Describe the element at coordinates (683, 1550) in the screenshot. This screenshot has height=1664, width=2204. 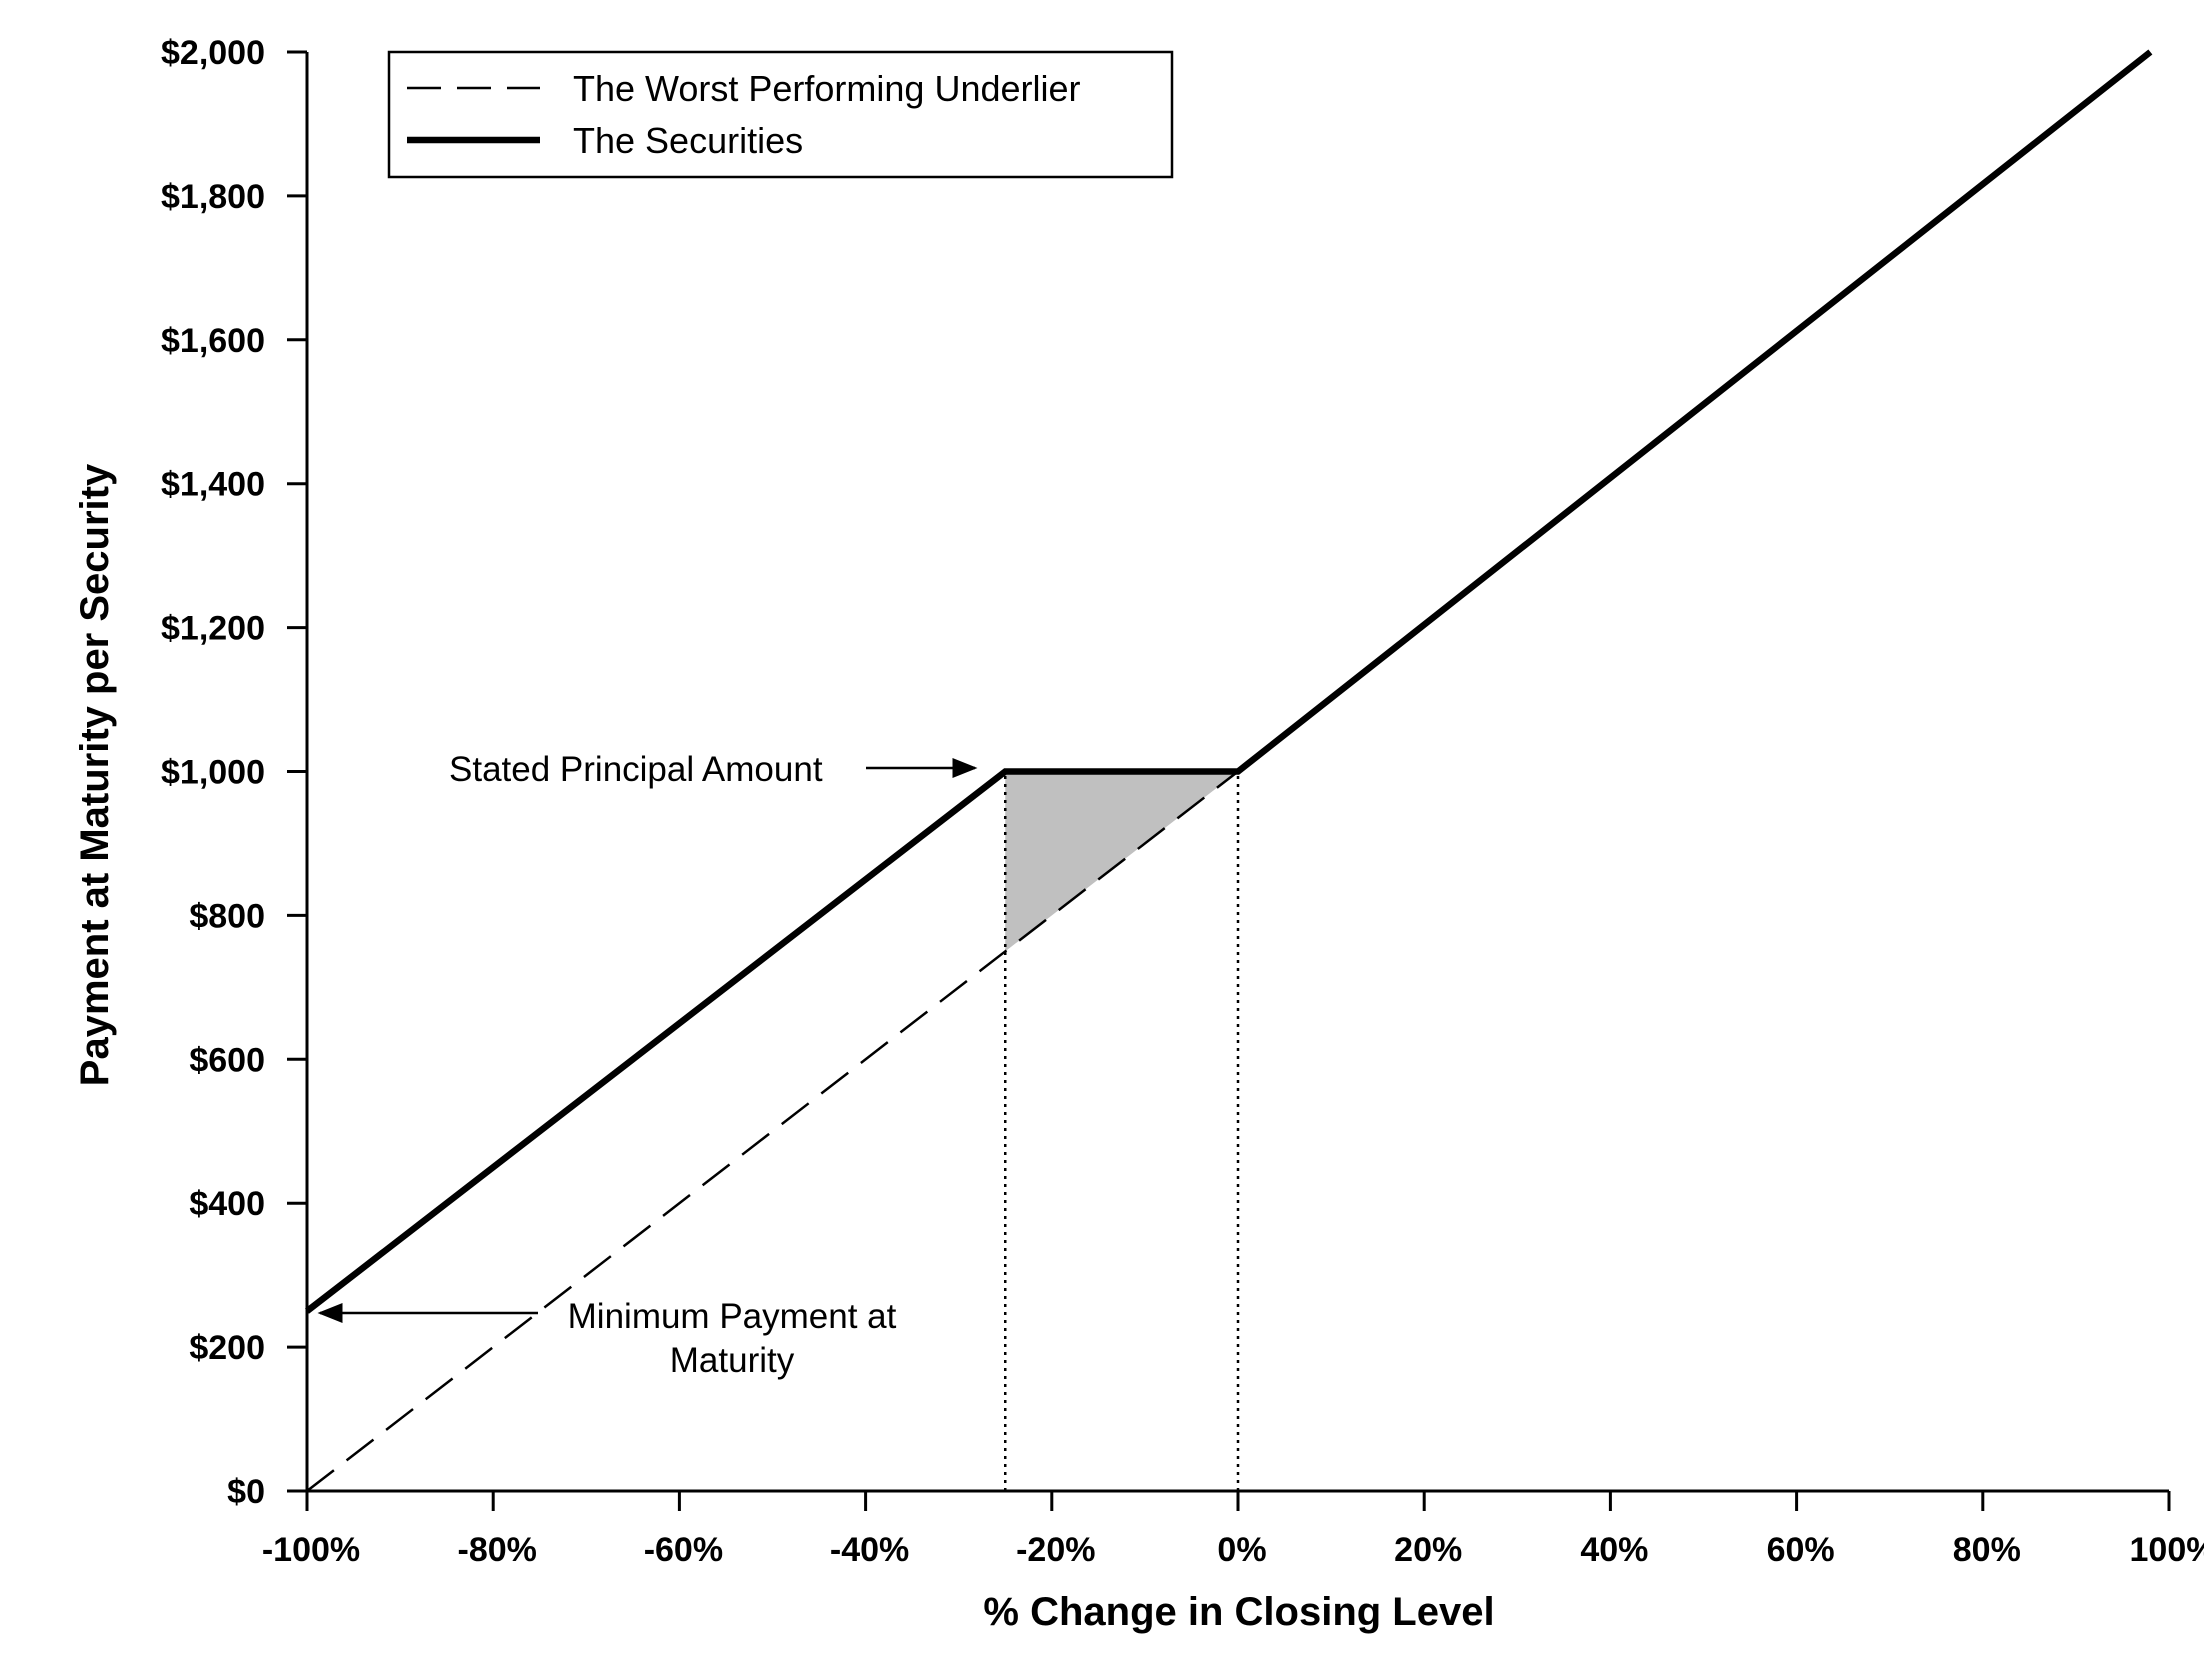
I see `x-tick-label: -60%` at that location.